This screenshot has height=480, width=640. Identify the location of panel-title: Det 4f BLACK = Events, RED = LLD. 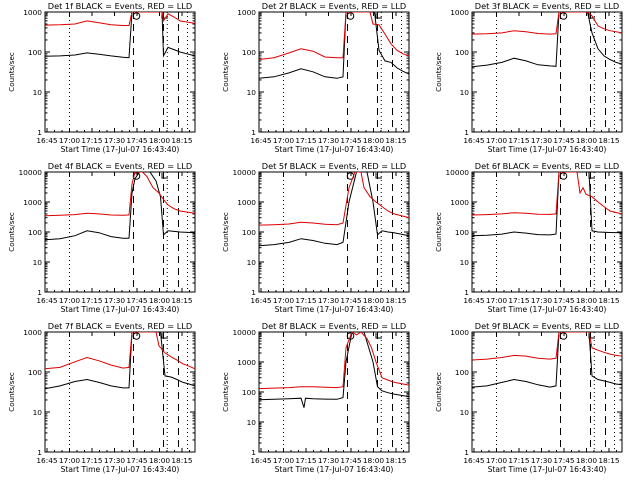
(120, 166).